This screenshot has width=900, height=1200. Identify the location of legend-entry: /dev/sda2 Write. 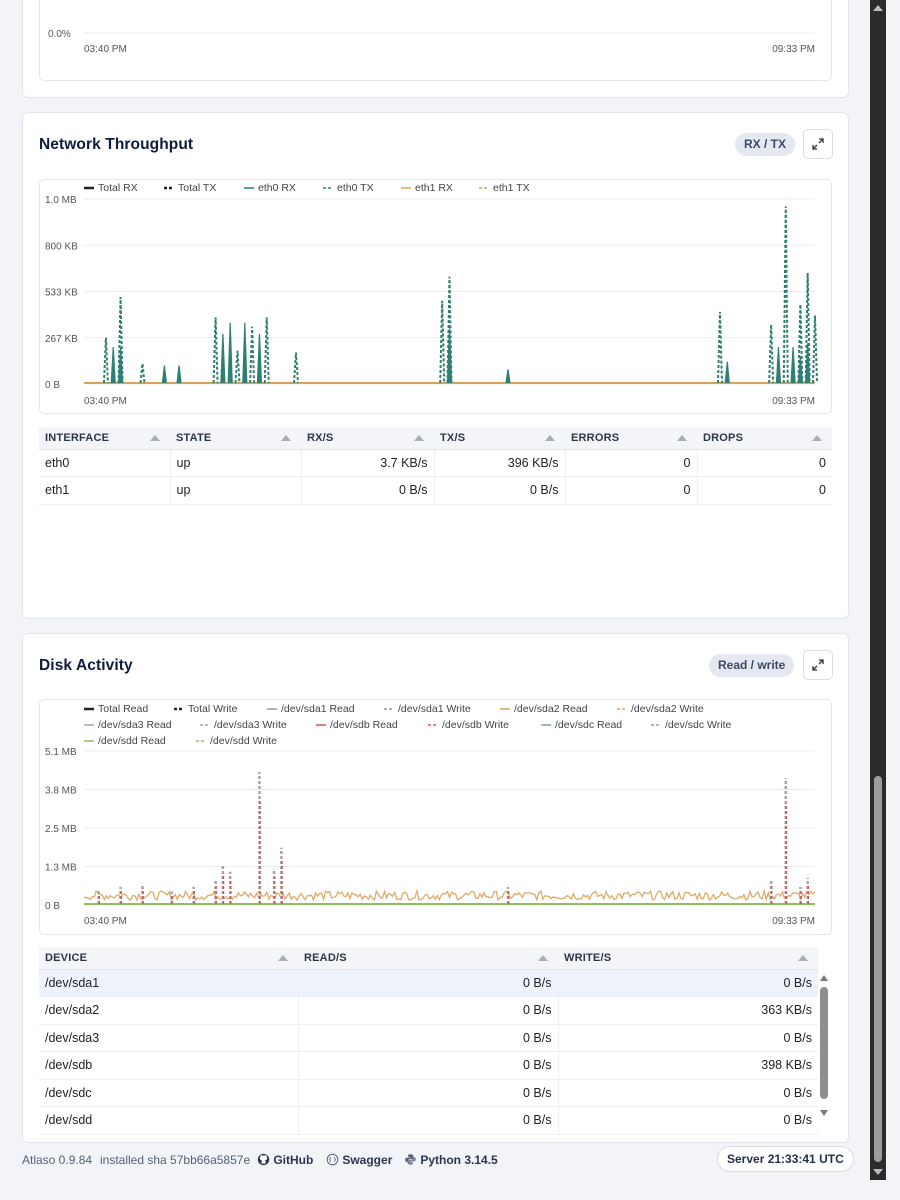
(667, 709).